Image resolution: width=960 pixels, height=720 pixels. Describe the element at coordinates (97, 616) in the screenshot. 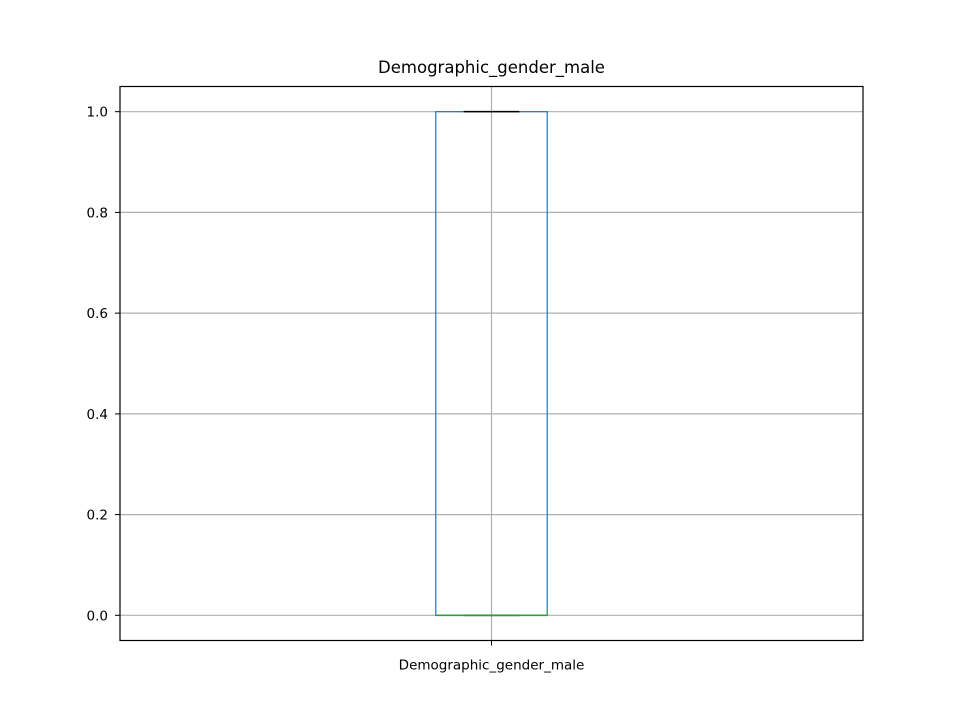

I see `y-tick-label: 0.0` at that location.